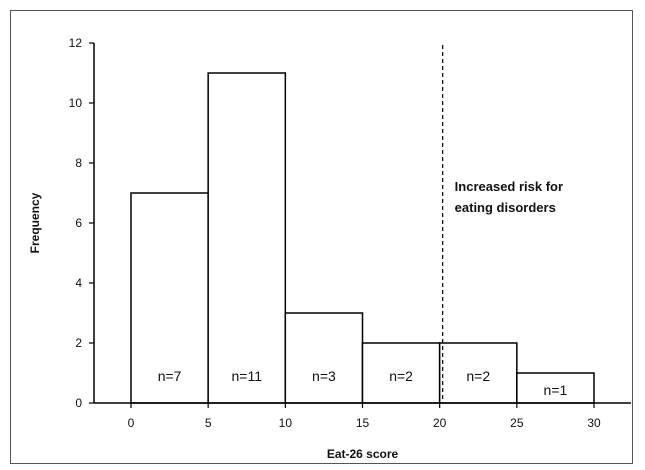  What do you see at coordinates (363, 423) in the screenshot?
I see `x-tick-label-3: 15` at bounding box center [363, 423].